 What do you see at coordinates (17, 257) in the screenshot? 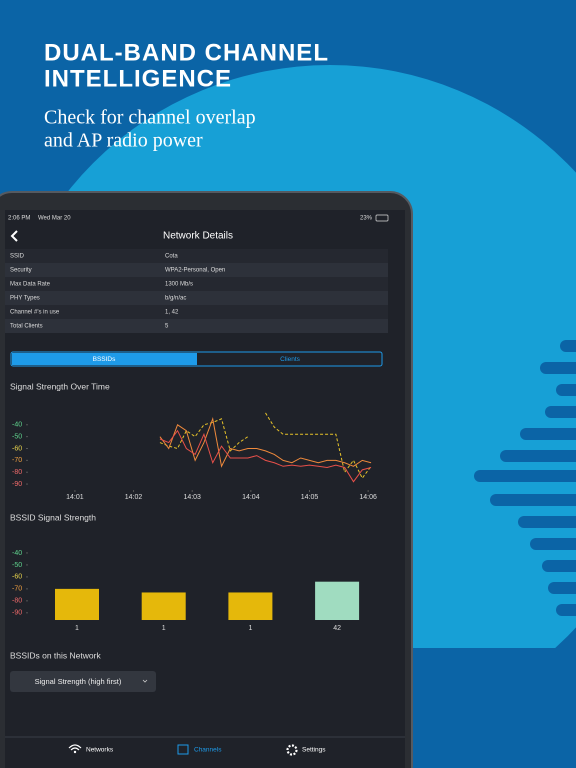
I see `row-label: SSID` at bounding box center [17, 257].